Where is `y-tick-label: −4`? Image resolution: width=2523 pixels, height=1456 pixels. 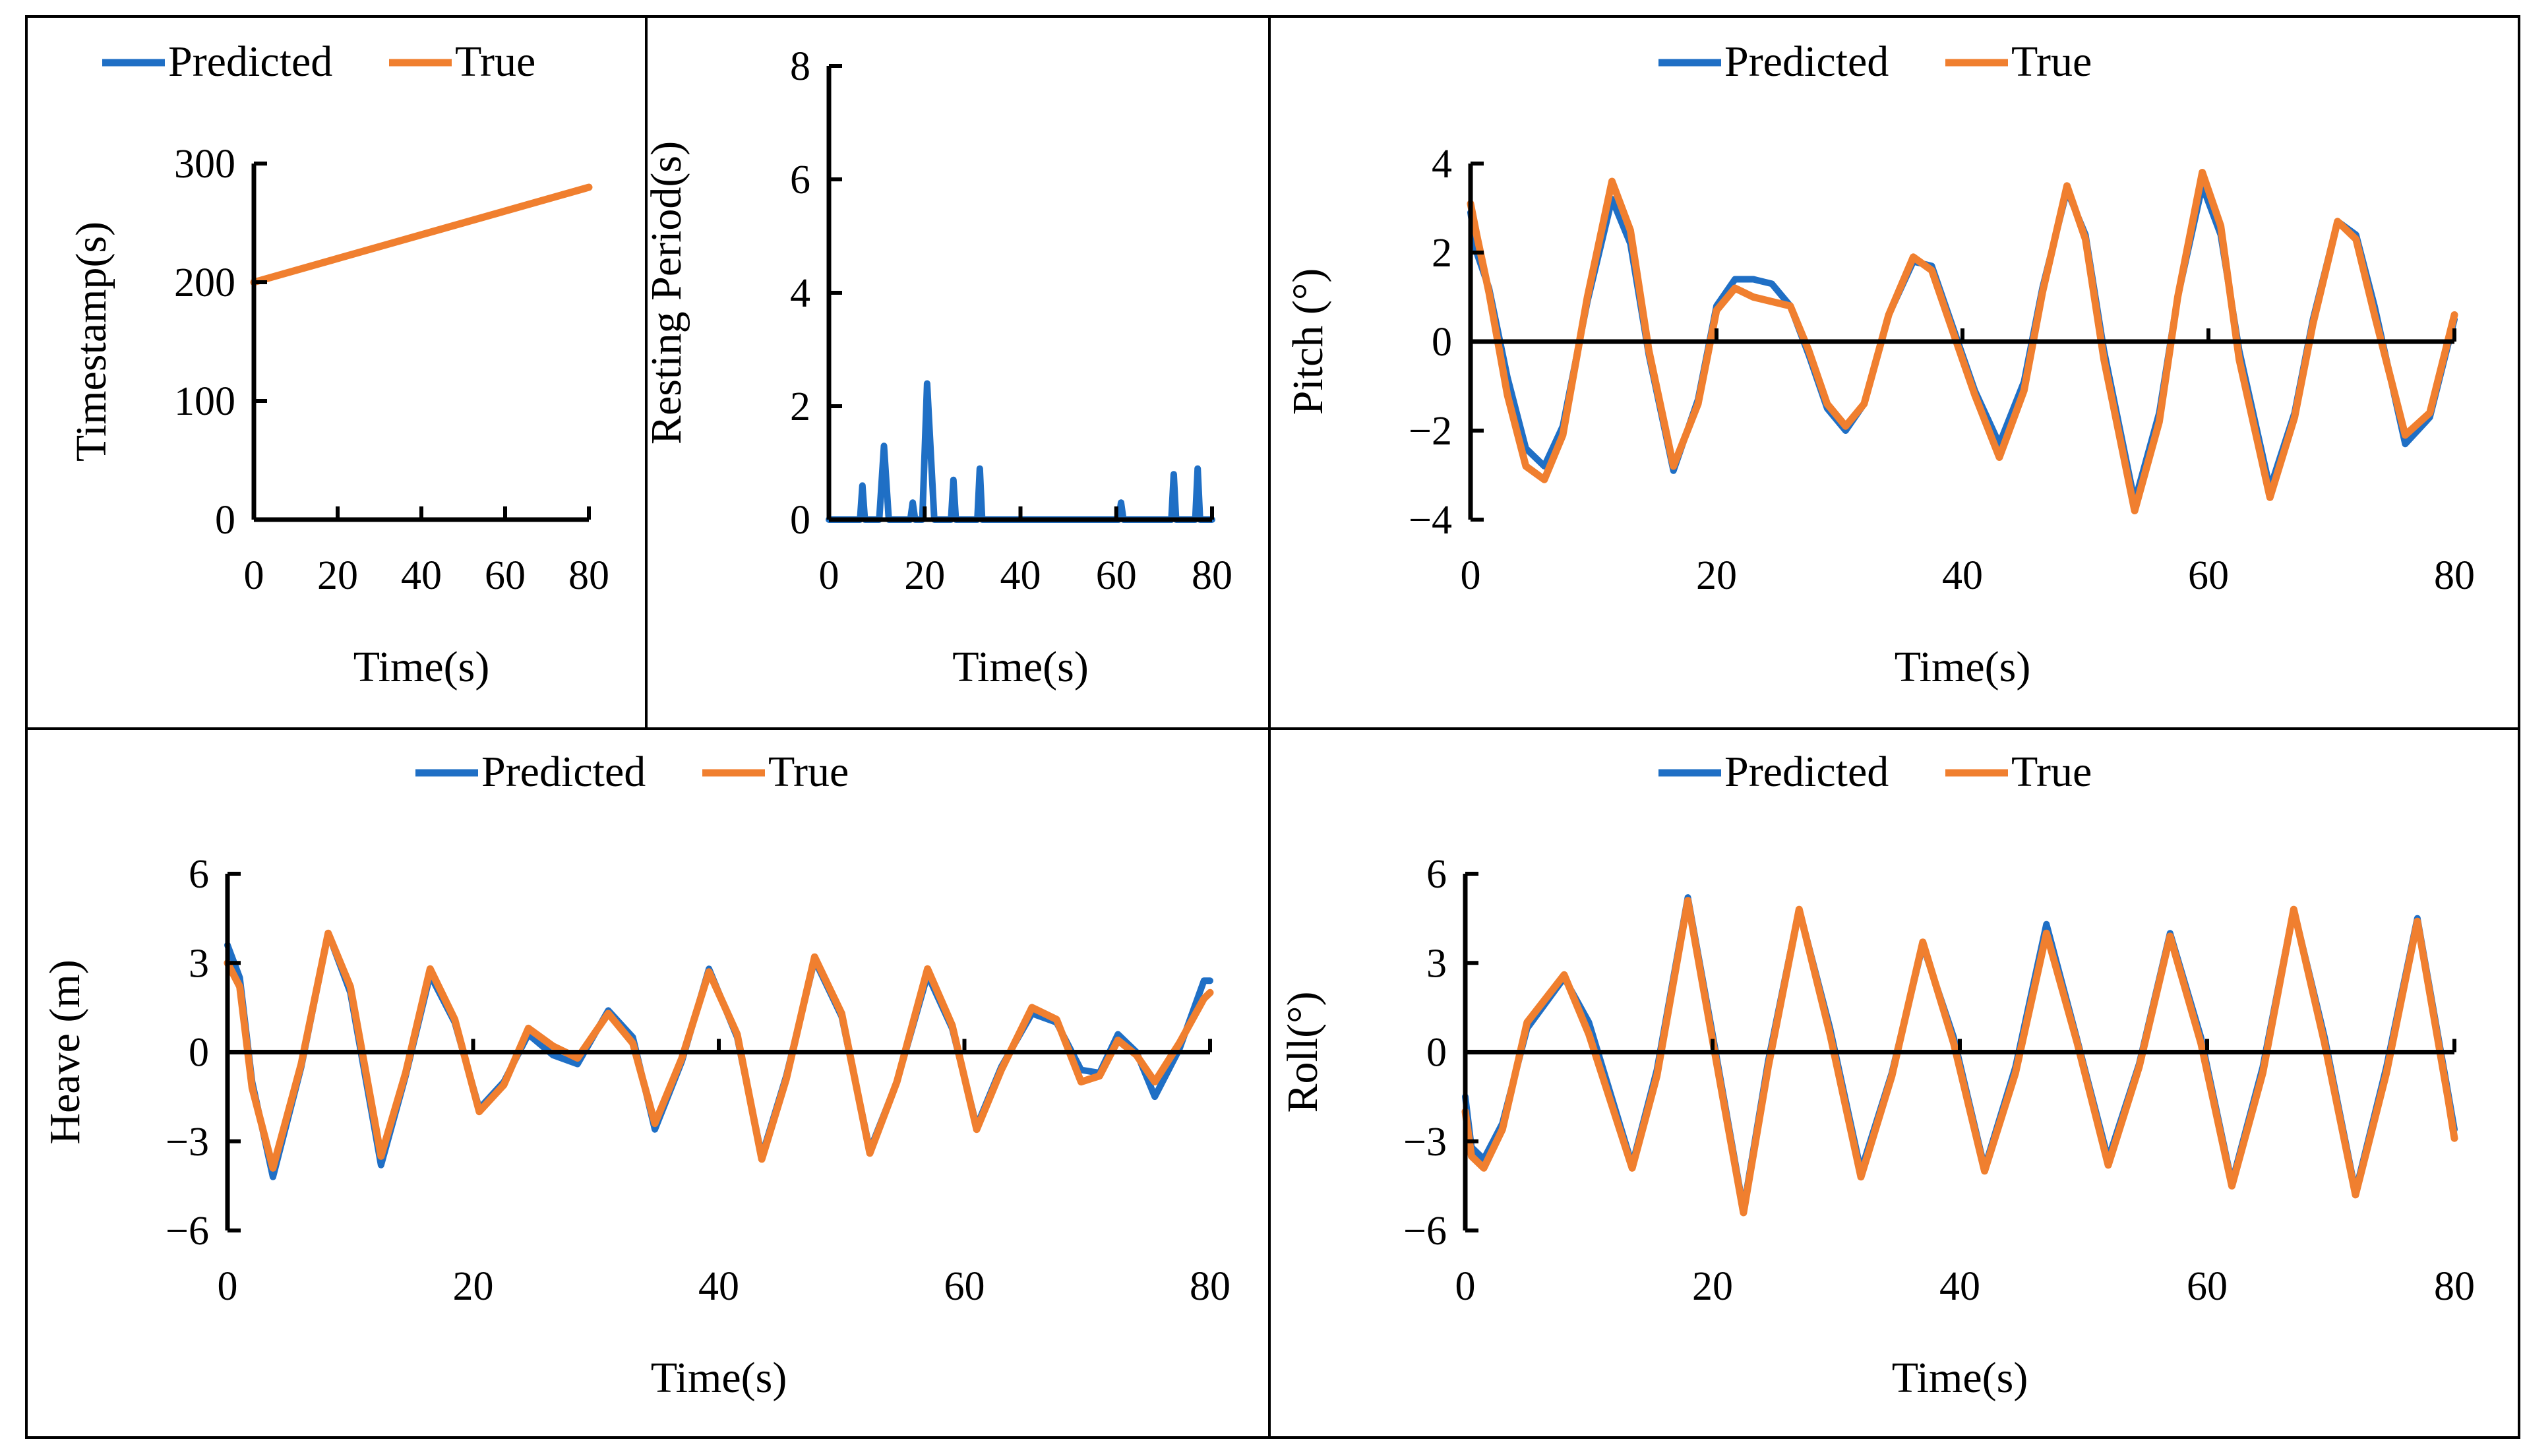 y-tick-label: −4 is located at coordinates (1431, 520).